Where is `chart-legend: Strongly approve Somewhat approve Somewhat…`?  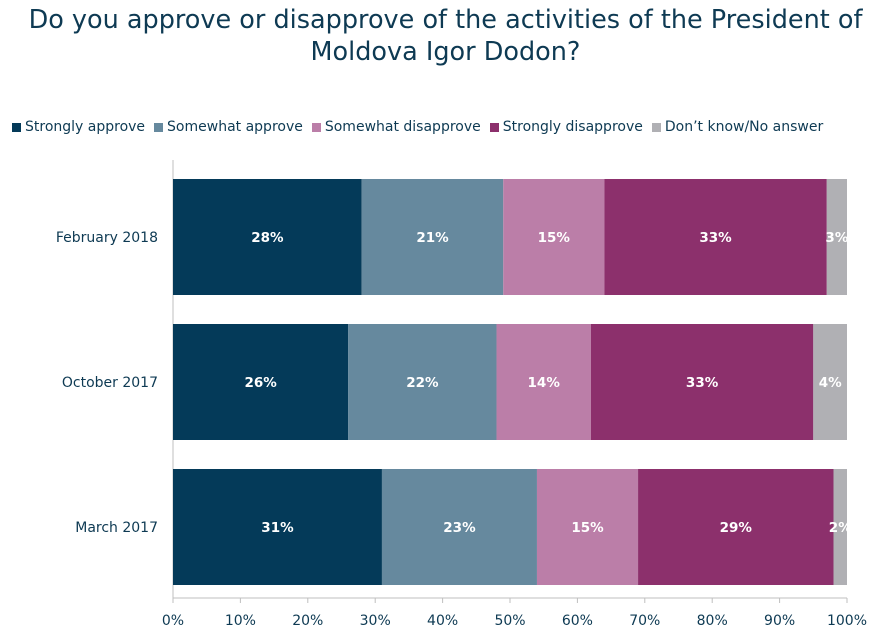 chart-legend: Strongly approve Somewhat approve Somewhat… is located at coordinates (422, 127).